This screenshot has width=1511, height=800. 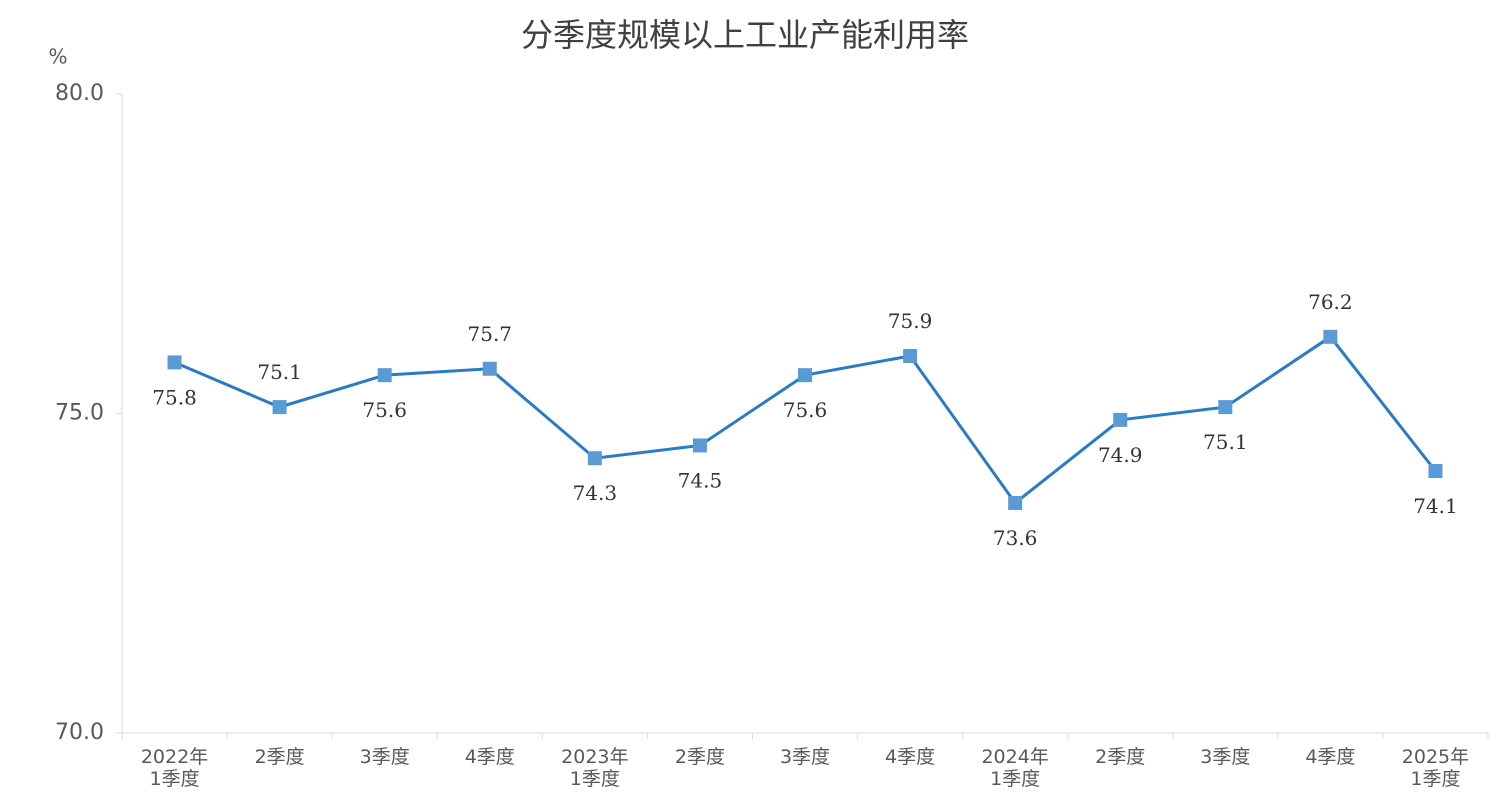 I want to click on data-label: 75.9, so click(x=910, y=321).